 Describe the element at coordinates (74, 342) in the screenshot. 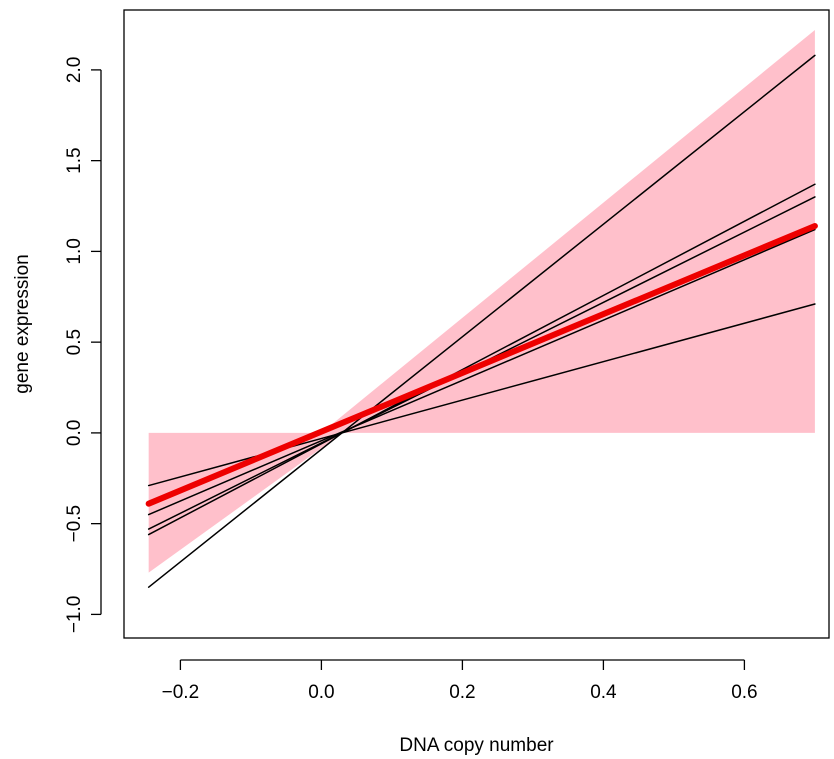

I see `y-tick-label: 0.5` at that location.